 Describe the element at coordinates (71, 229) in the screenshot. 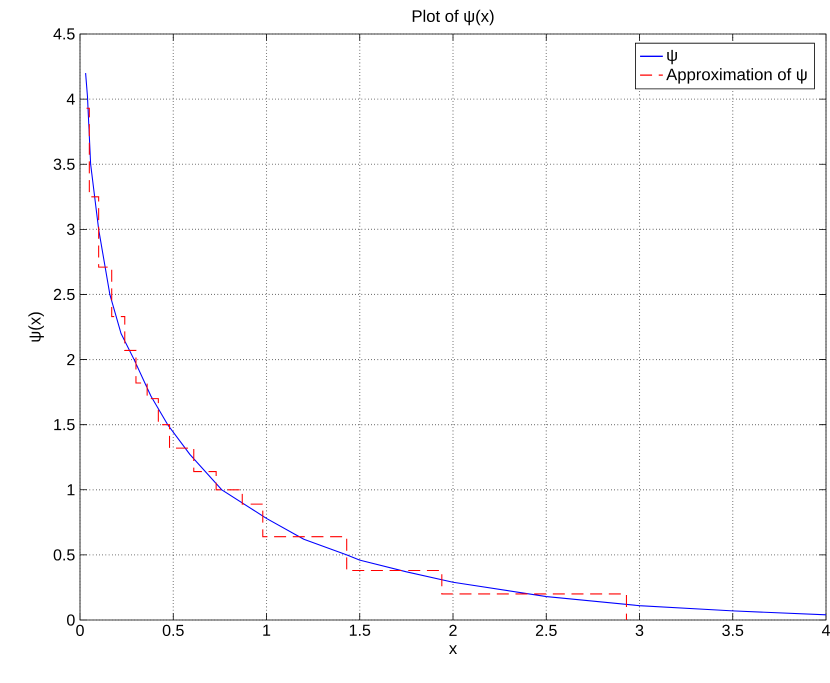

I see `y-tick-label: 3` at that location.